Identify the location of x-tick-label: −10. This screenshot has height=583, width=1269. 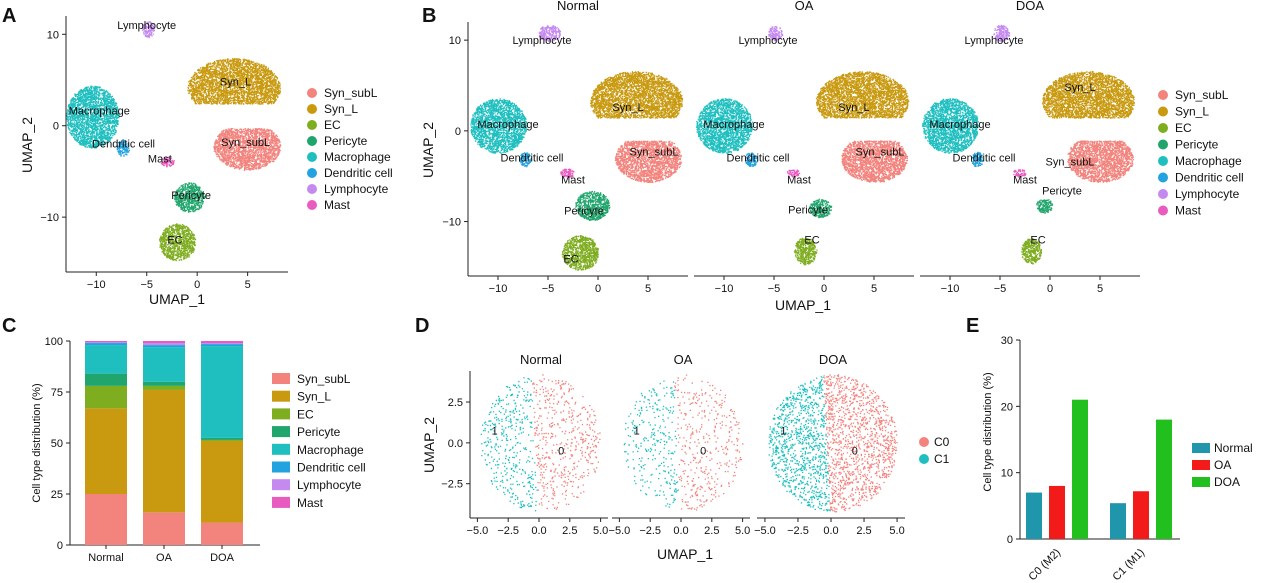
(498, 289).